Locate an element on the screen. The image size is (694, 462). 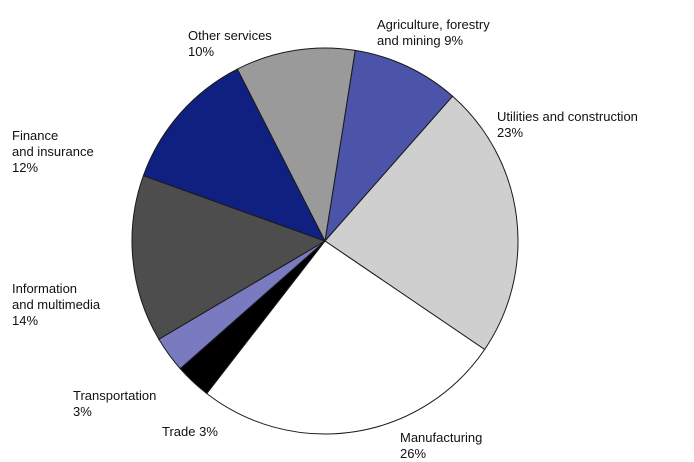
label-finance-line1: Finance is located at coordinates (35, 135).